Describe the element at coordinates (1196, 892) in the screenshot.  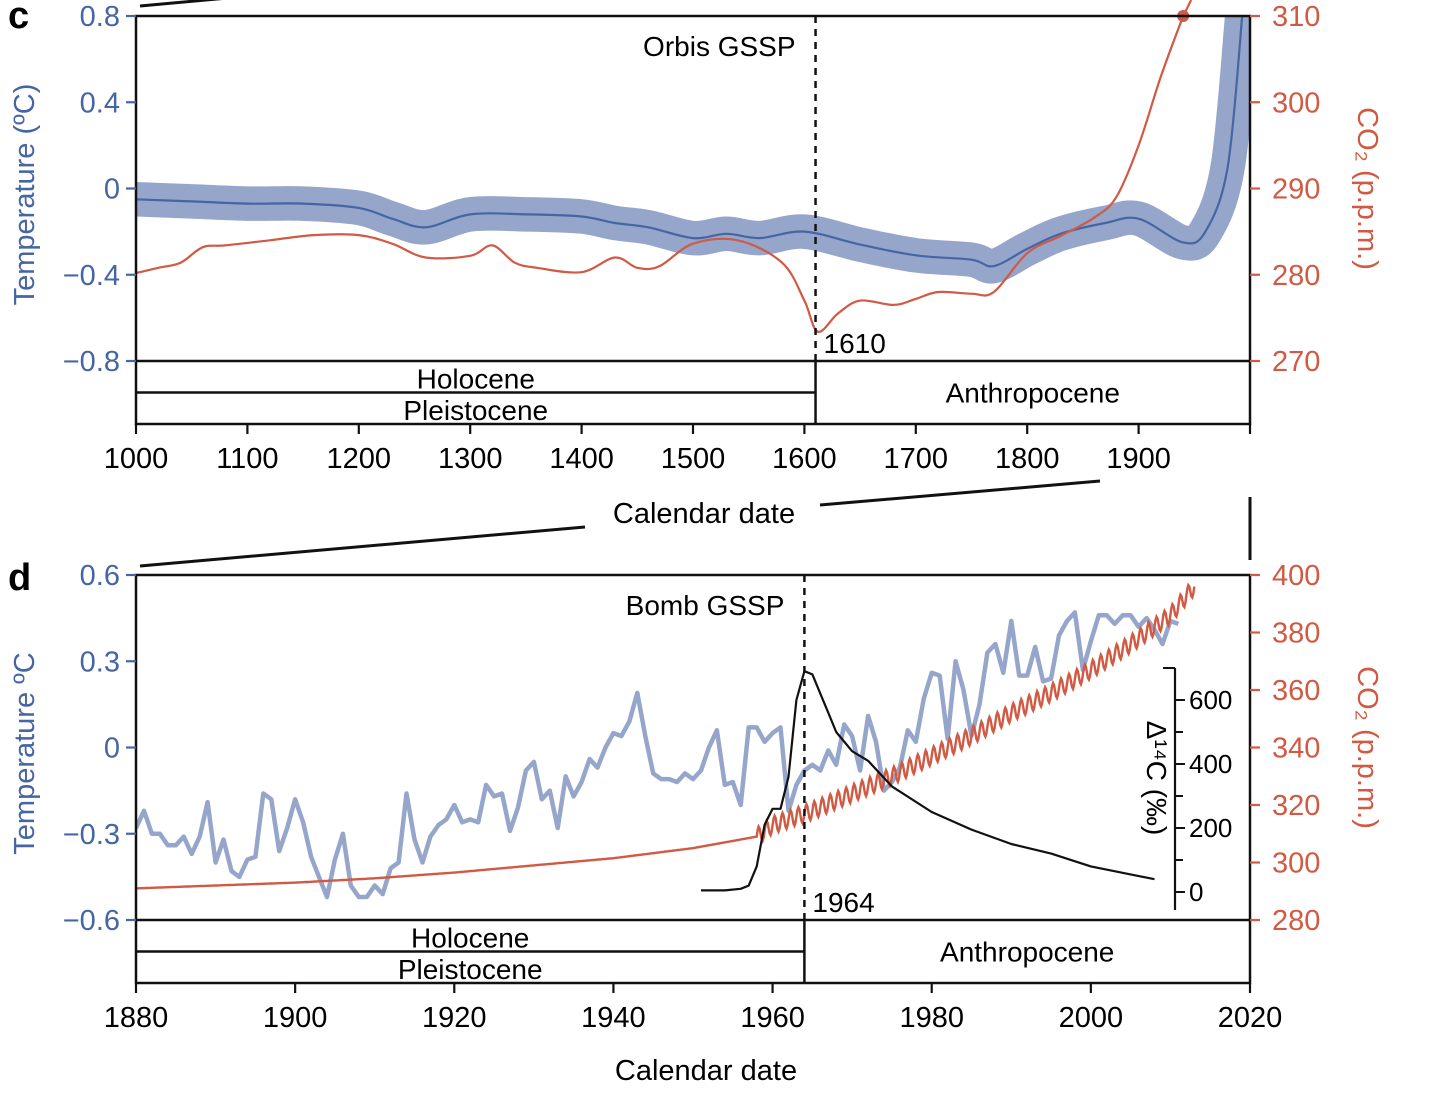
I see `inset-axis-tick-label: 0` at that location.